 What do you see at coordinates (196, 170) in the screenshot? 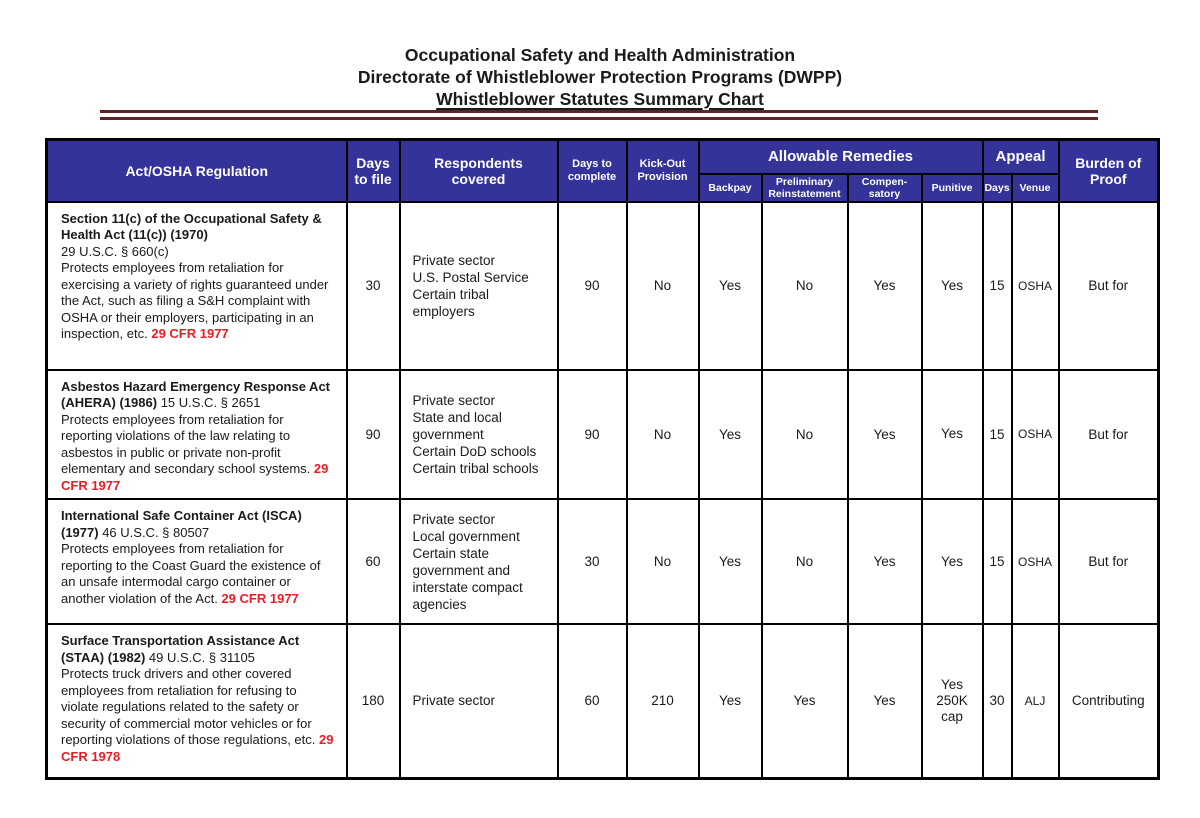
I see `col-header-act: Act/OSHA Regulation` at bounding box center [196, 170].